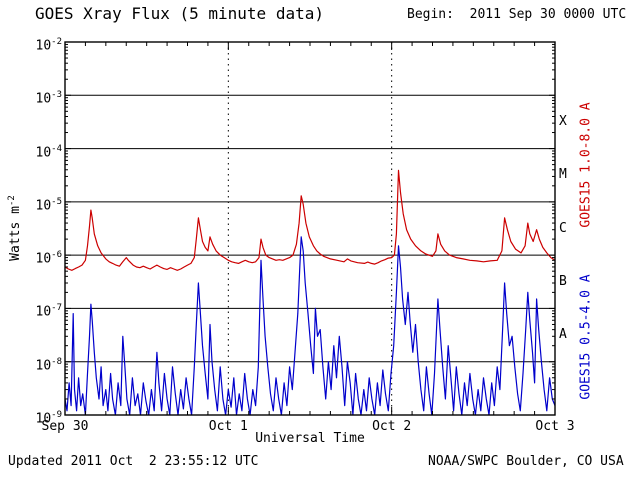  What do you see at coordinates (179, 13) in the screenshot?
I see `chart-title: GOES Xray Flux (5 minute data)` at bounding box center [179, 13].